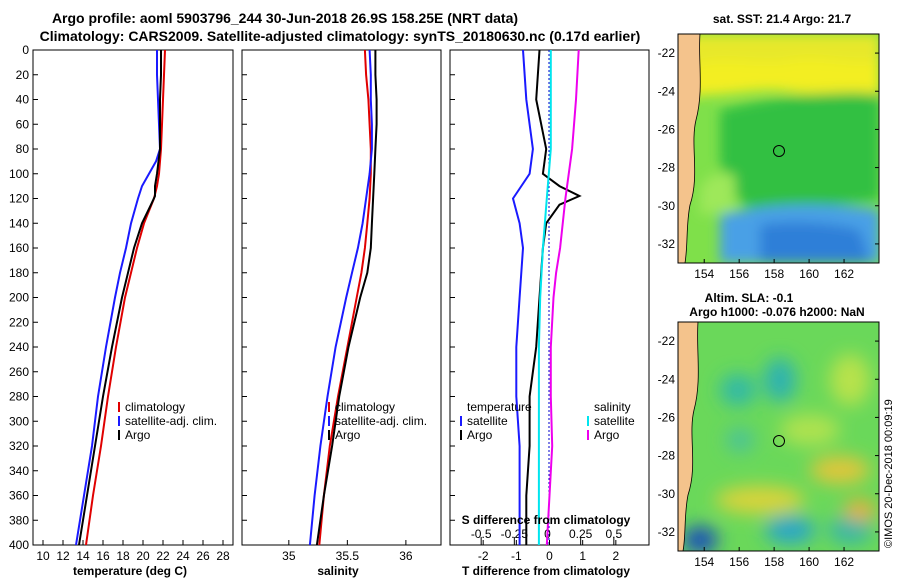 This screenshot has height=580, width=900. I want to click on x-tick-label: 1, so click(582, 556).